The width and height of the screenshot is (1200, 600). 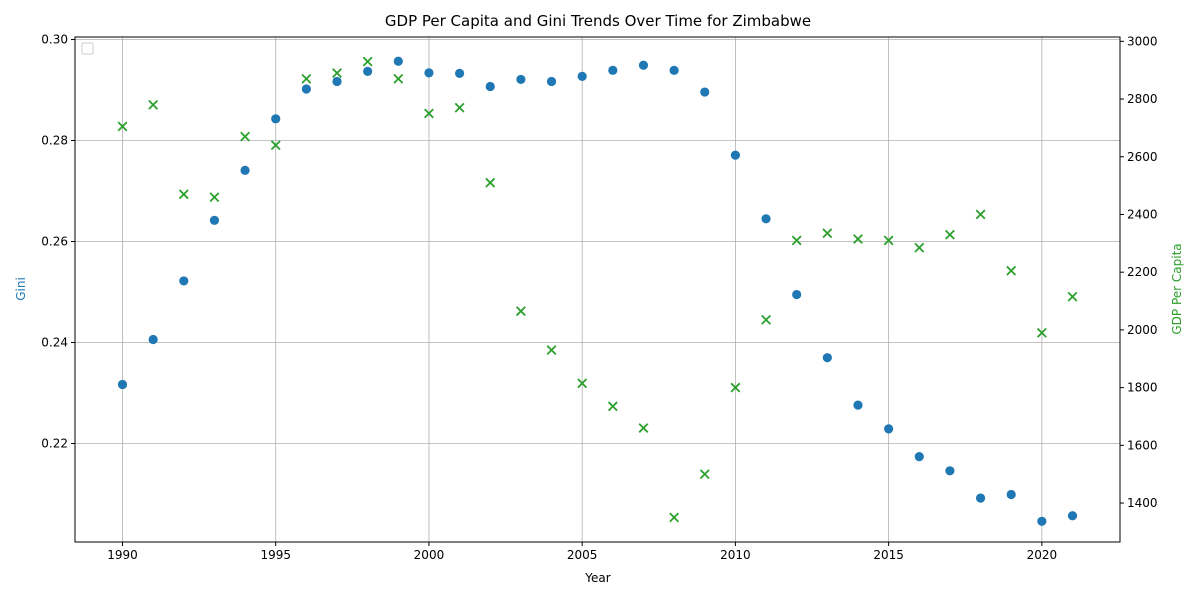 I want to click on x-tick-label: 1995, so click(x=275, y=555).